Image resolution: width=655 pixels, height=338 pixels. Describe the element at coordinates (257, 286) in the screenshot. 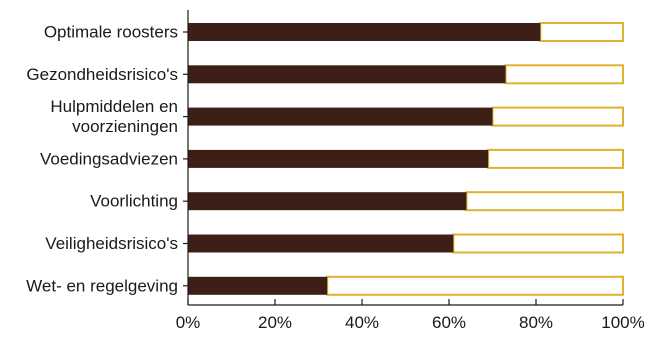

I see `bar-value-wet-en-regelgeving` at that location.